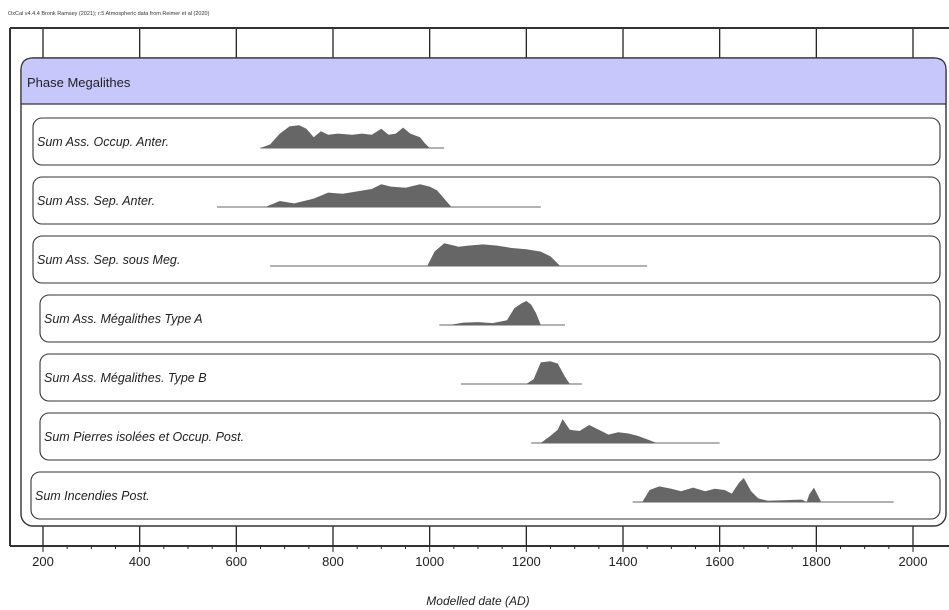 The width and height of the screenshot is (949, 610). Describe the element at coordinates (96, 201) in the screenshot. I see `row-label: Sum Ass. Sep. Anter.` at that location.